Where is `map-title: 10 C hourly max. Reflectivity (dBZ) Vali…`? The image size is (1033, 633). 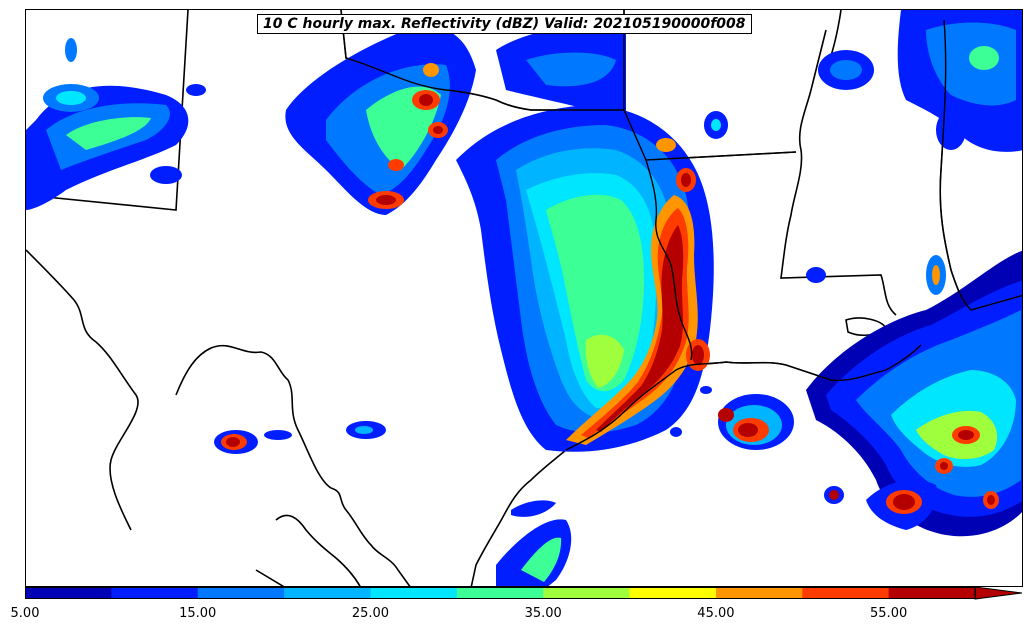 map-title: 10 C hourly max. Reflectivity (dBZ) Vali… is located at coordinates (504, 24).